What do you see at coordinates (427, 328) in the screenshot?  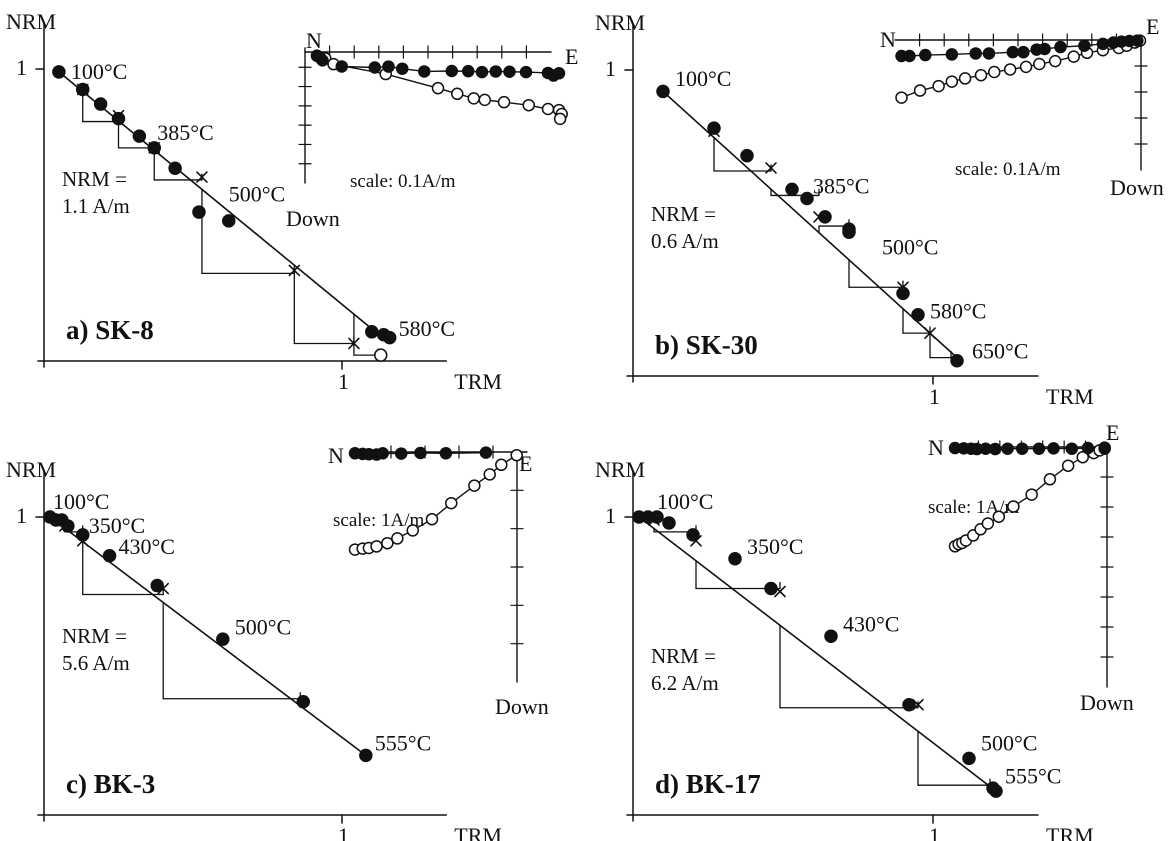 I see `temperature-label: 580°C` at bounding box center [427, 328].